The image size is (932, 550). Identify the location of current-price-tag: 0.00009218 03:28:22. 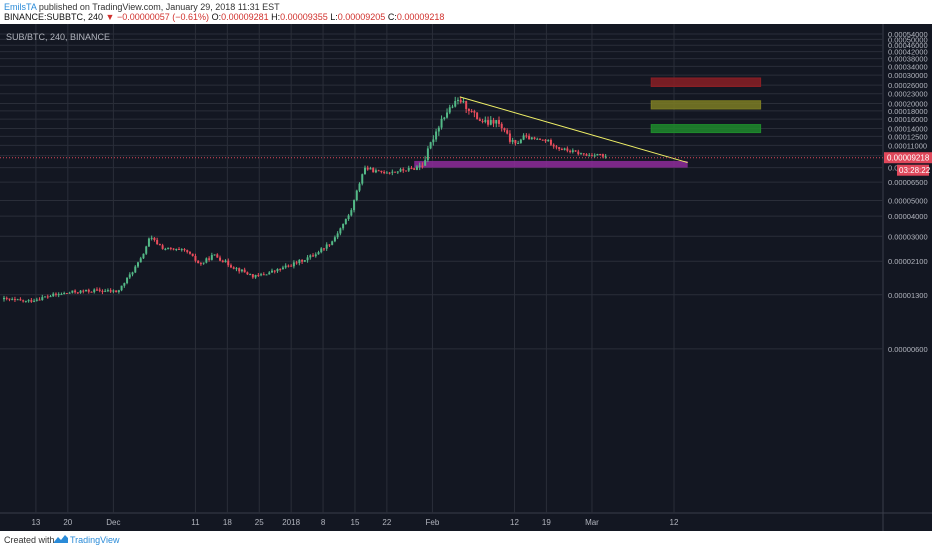
(908, 164).